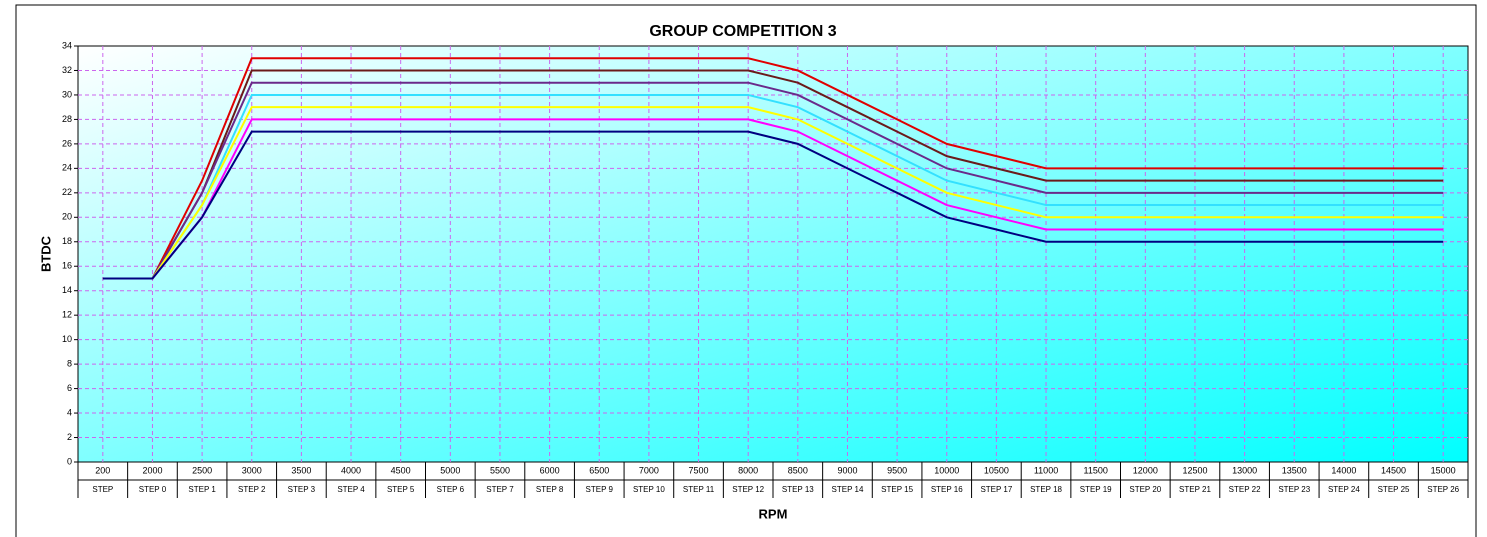  Describe the element at coordinates (252, 470) in the screenshot. I see `x-tick-label: 3000` at that location.